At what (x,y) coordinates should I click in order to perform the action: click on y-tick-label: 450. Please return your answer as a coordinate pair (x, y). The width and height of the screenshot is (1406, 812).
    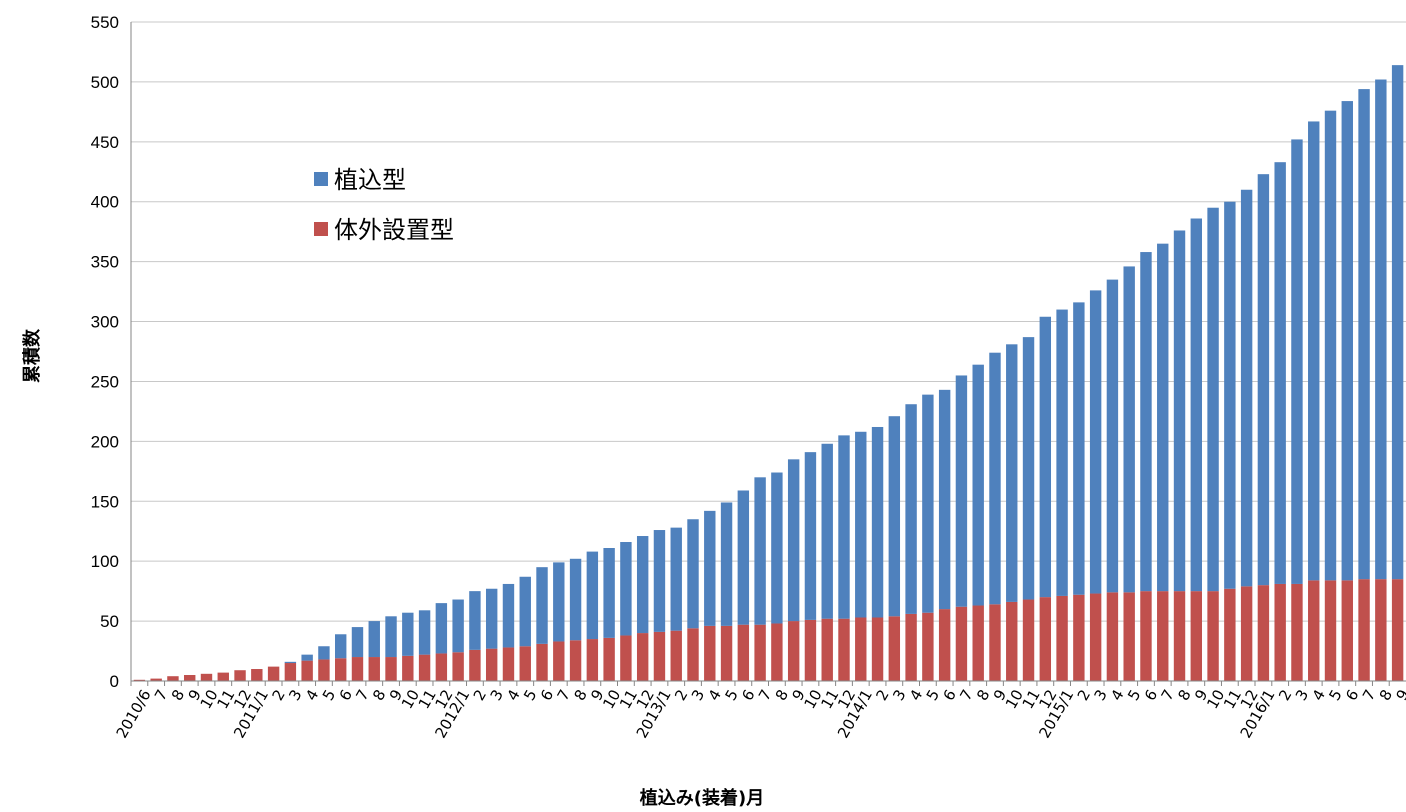
    Looking at the image, I should click on (105, 142).